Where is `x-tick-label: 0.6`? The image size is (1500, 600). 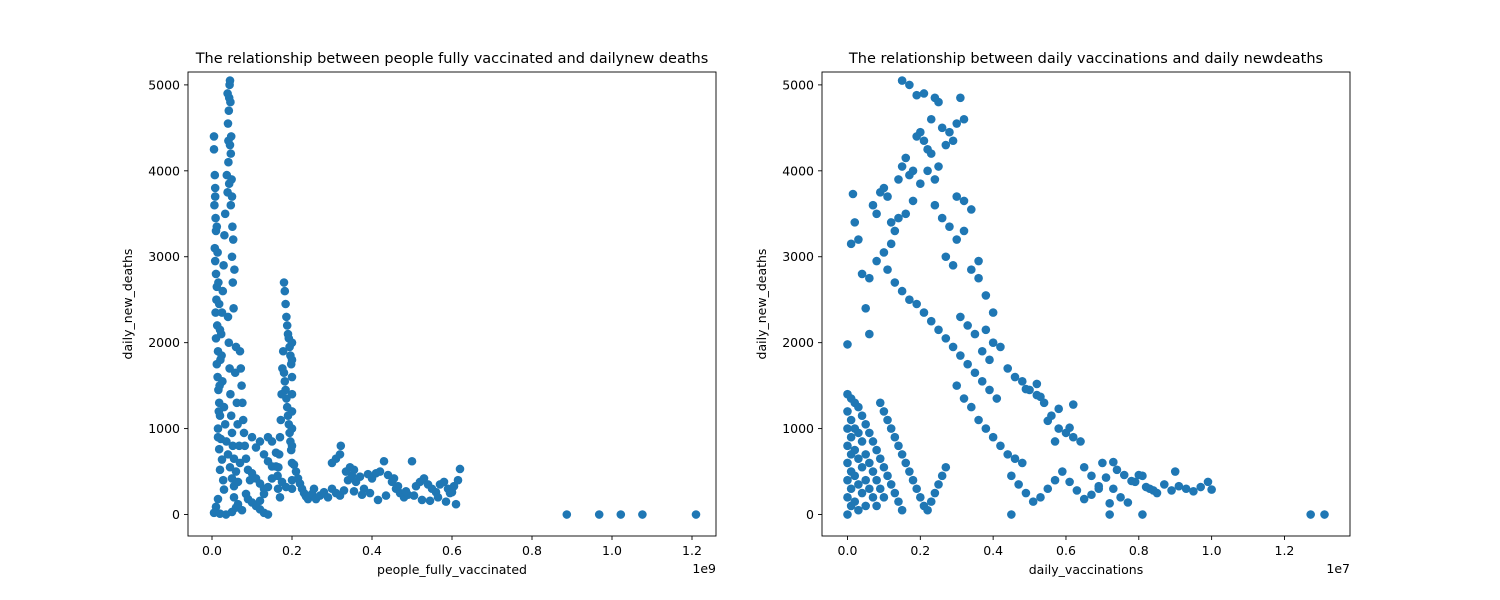
x-tick-label: 0.6 is located at coordinates (1066, 550).